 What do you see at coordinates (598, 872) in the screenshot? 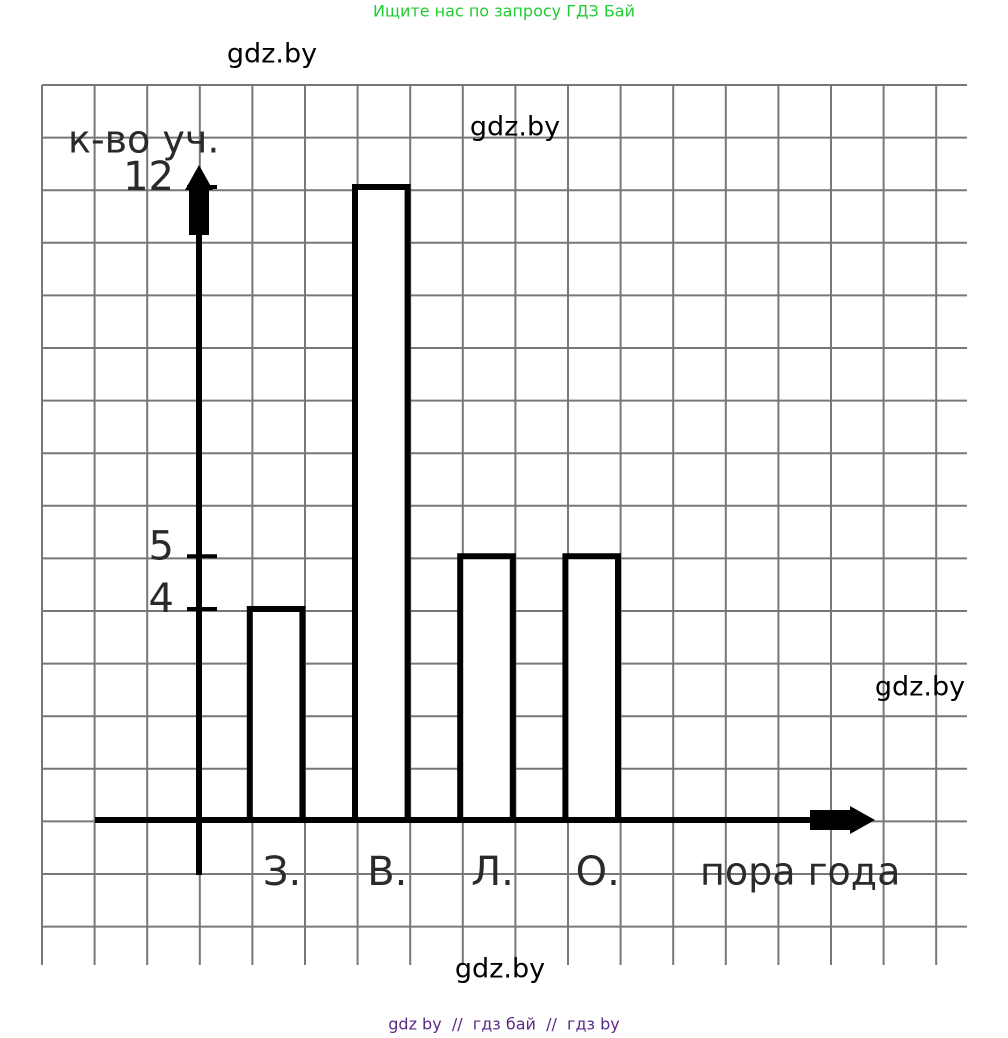
I see `x-tick-label: О.` at bounding box center [598, 872].